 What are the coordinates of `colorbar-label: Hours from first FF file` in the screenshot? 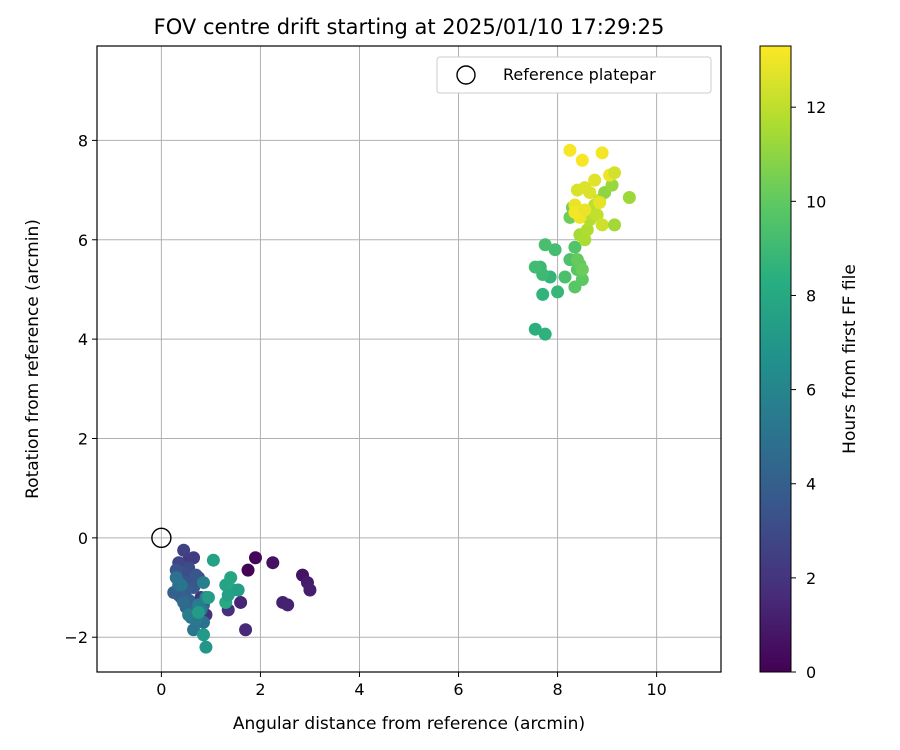 It's located at (850, 359).